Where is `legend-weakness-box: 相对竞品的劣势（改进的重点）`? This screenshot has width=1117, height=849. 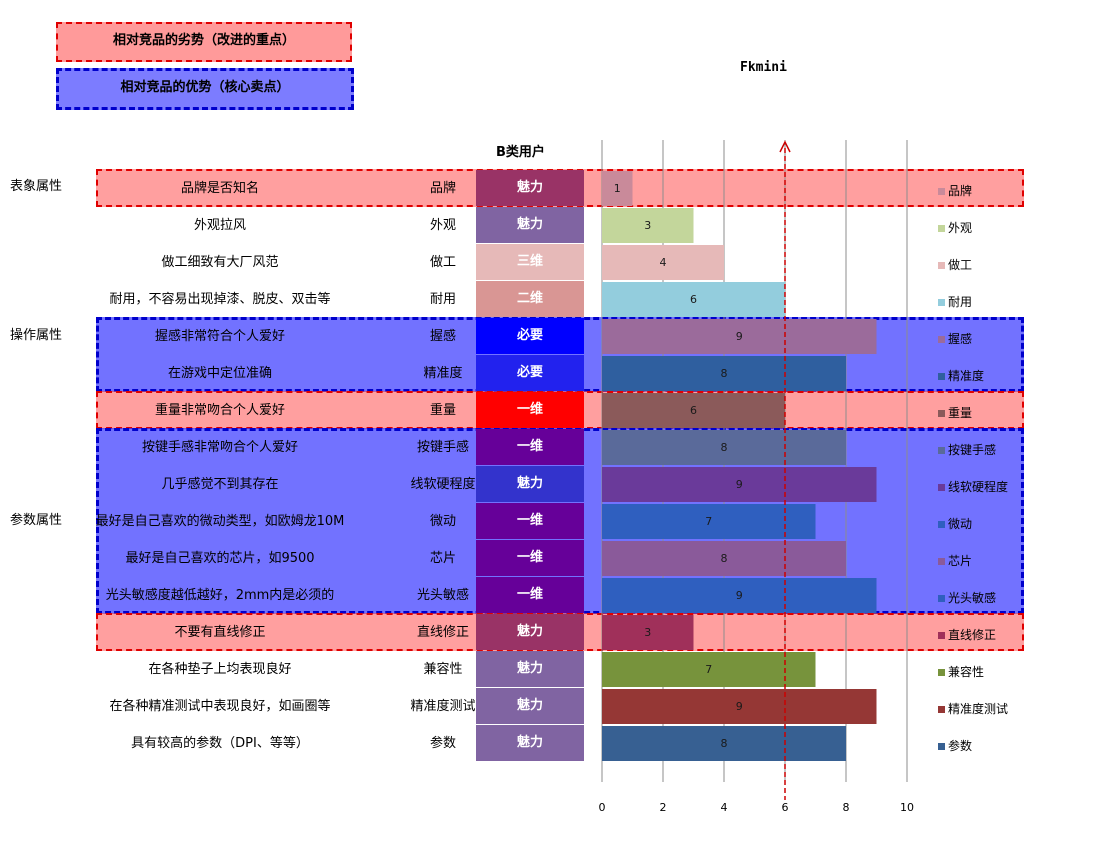 legend-weakness-box: 相对竞品的劣势（改进的重点） is located at coordinates (204, 42).